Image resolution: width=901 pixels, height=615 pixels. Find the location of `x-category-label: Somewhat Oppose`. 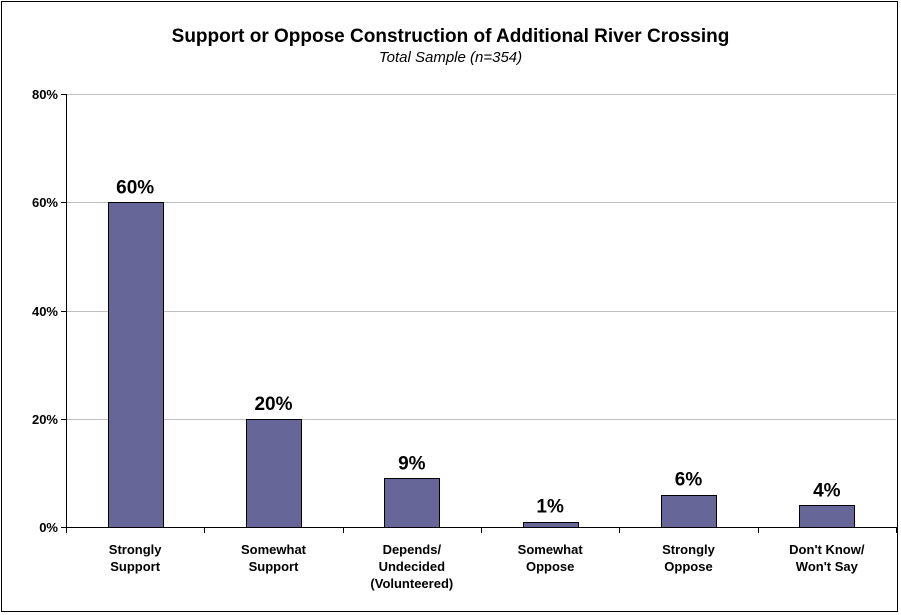

x-category-label: Somewhat Oppose is located at coordinates (551, 558).